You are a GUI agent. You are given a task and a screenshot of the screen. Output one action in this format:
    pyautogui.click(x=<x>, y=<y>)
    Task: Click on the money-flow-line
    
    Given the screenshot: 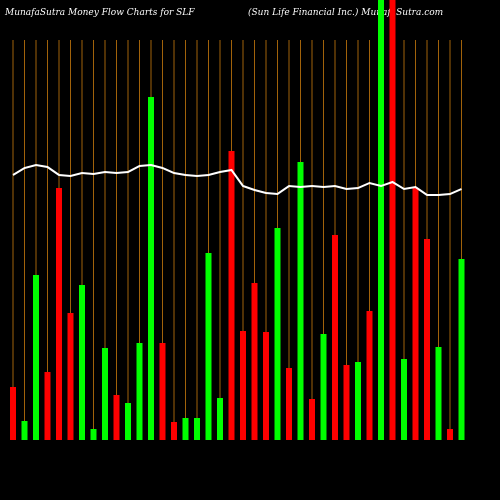 What is the action you would take?
    pyautogui.click(x=237, y=179)
    